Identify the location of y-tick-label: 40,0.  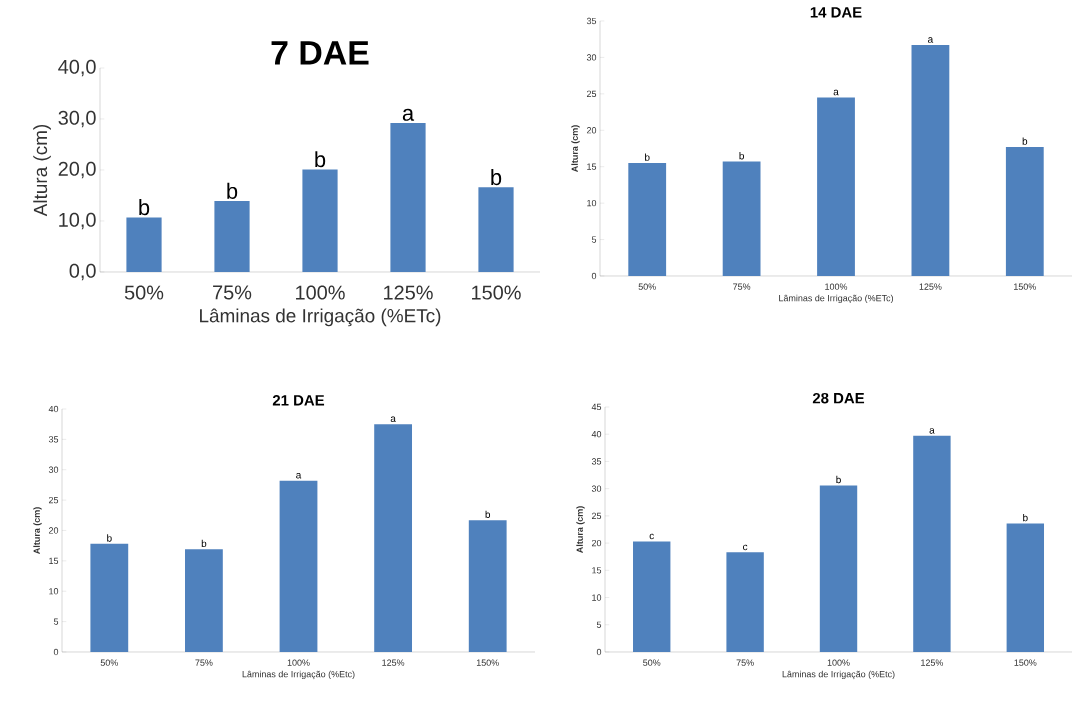
(77, 68).